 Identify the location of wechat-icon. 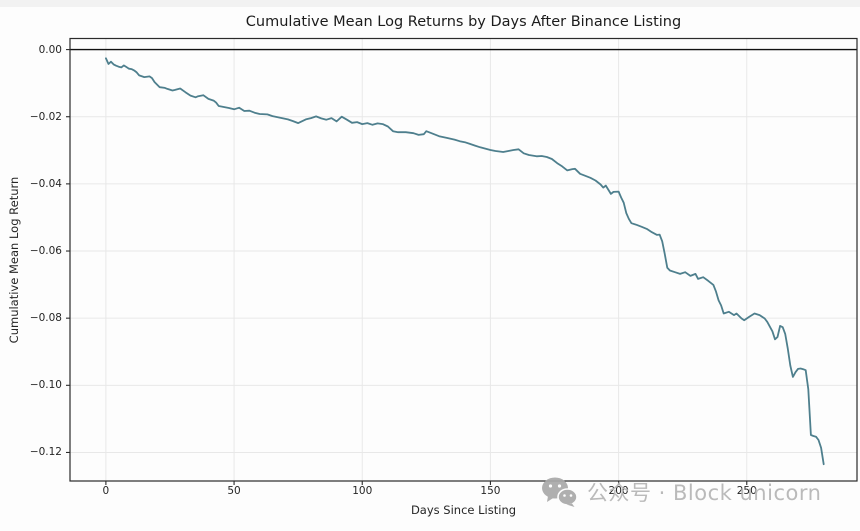
(560, 492).